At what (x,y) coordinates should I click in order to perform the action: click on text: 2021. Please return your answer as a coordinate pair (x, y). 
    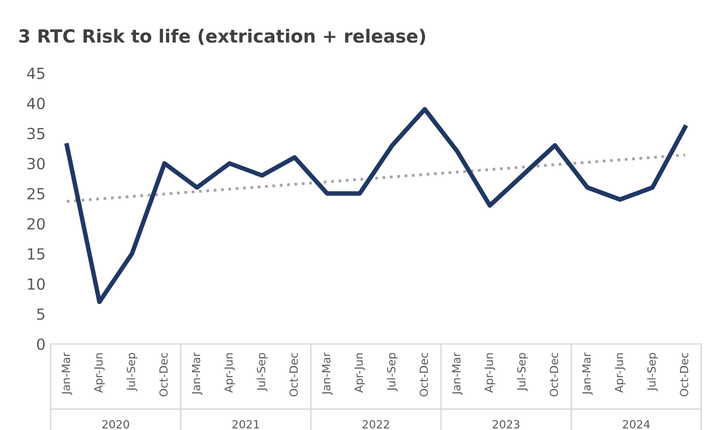
    Looking at the image, I should click on (245, 424).